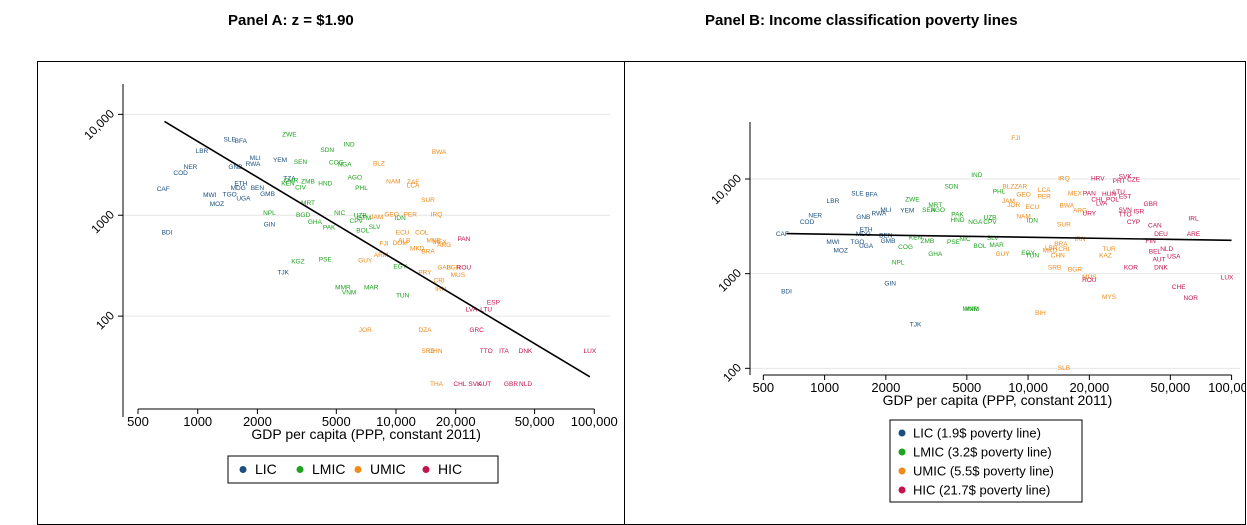  Describe the element at coordinates (363, 469) in the screenshot. I see `panel-a-legend-box` at that location.